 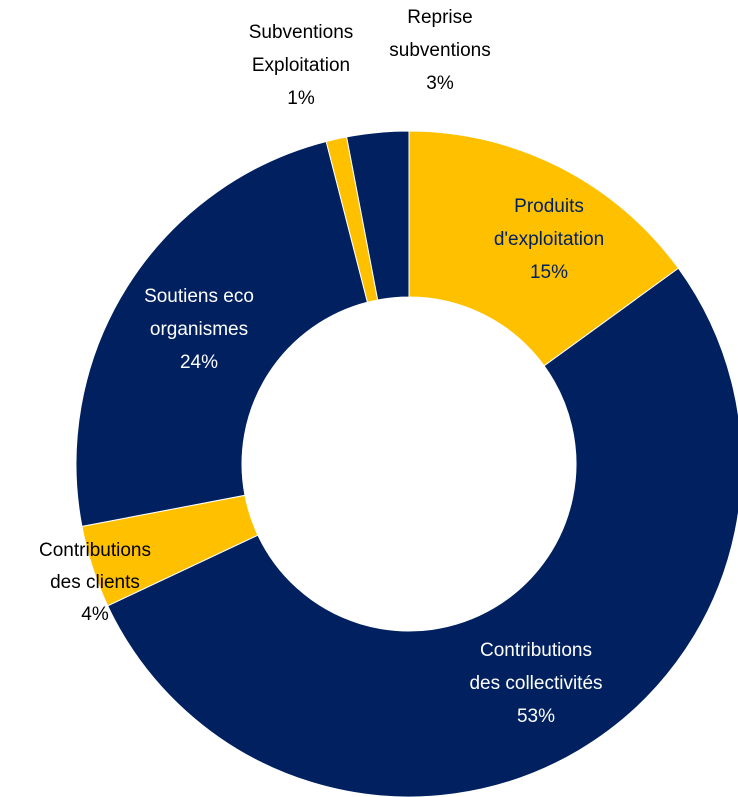 I want to click on data-label: Soutiens eco organismes 24%, so click(x=199, y=329).